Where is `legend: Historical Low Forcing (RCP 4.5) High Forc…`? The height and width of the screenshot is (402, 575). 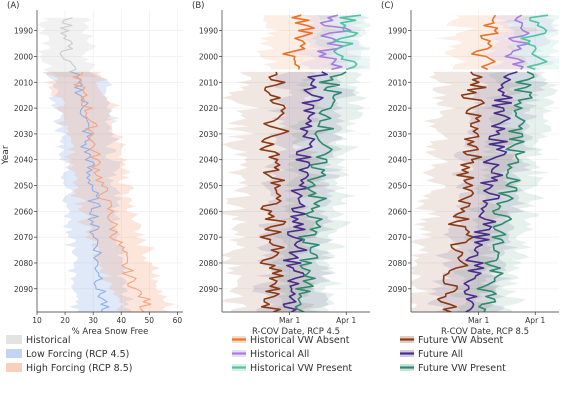
legend: Historical Low Forcing (RCP 4.5) High Forc… is located at coordinates (256, 354).